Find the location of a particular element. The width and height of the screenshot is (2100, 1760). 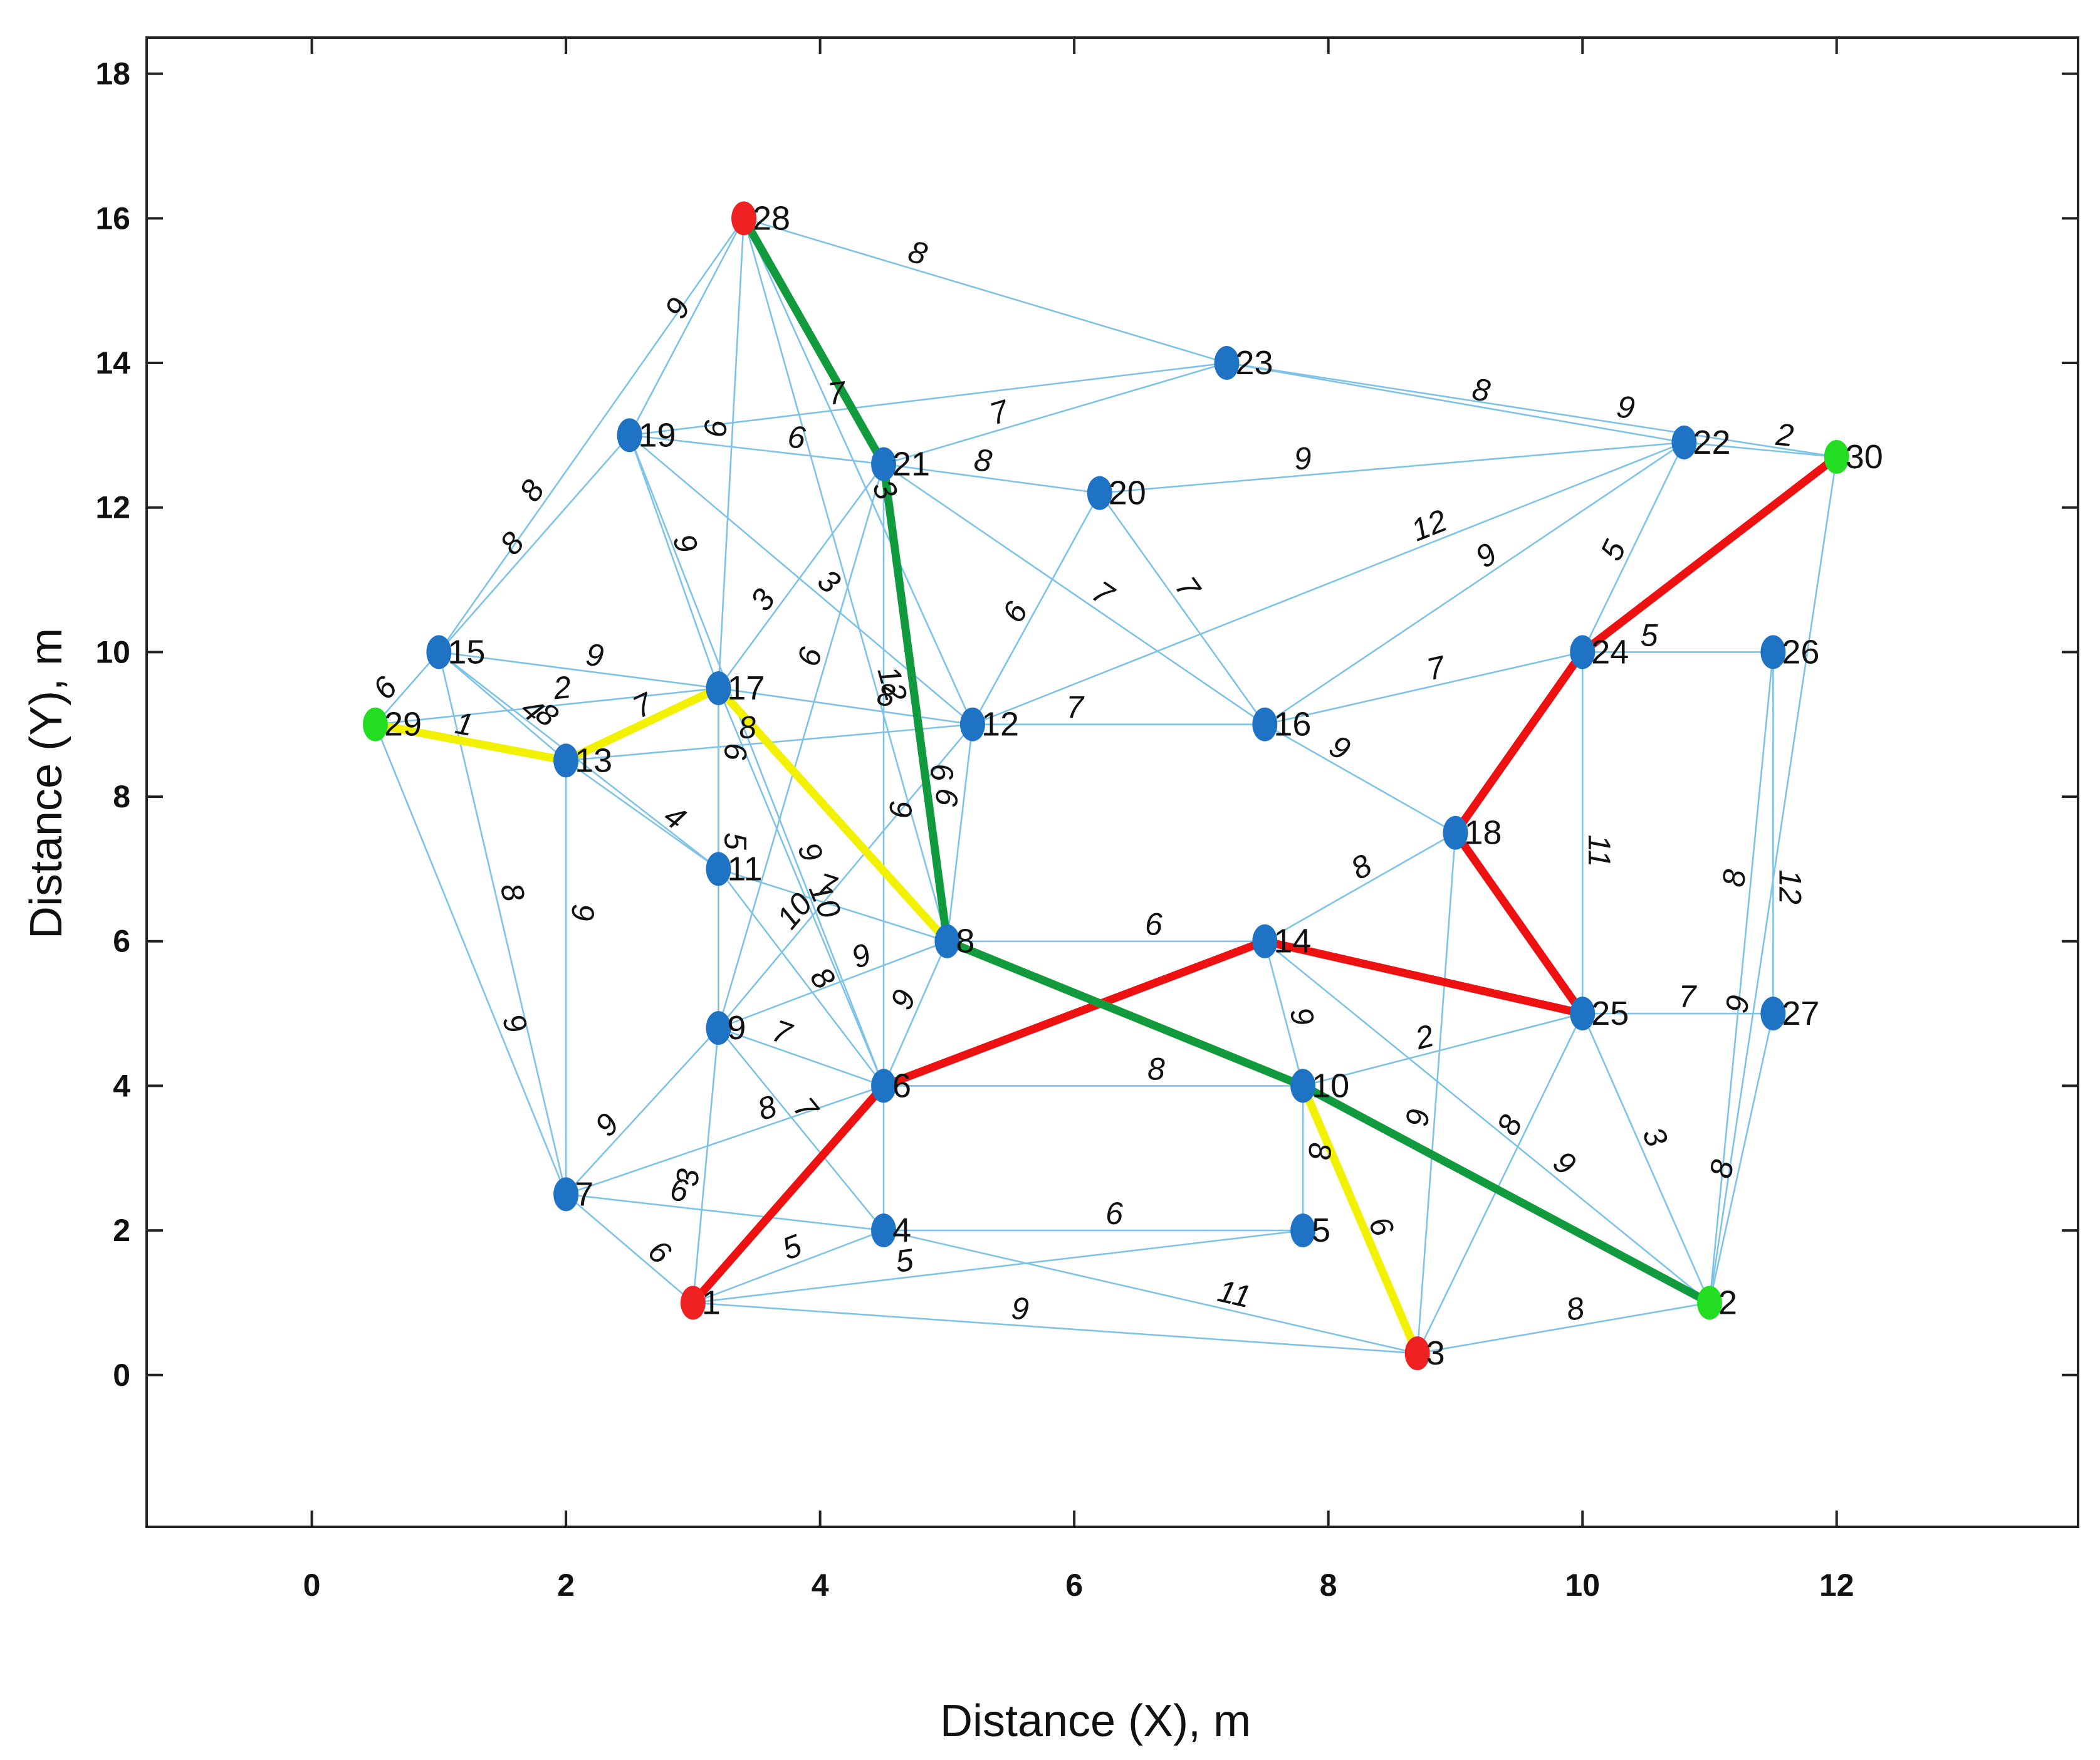

node-label-27: 27 is located at coordinates (1800, 1013).